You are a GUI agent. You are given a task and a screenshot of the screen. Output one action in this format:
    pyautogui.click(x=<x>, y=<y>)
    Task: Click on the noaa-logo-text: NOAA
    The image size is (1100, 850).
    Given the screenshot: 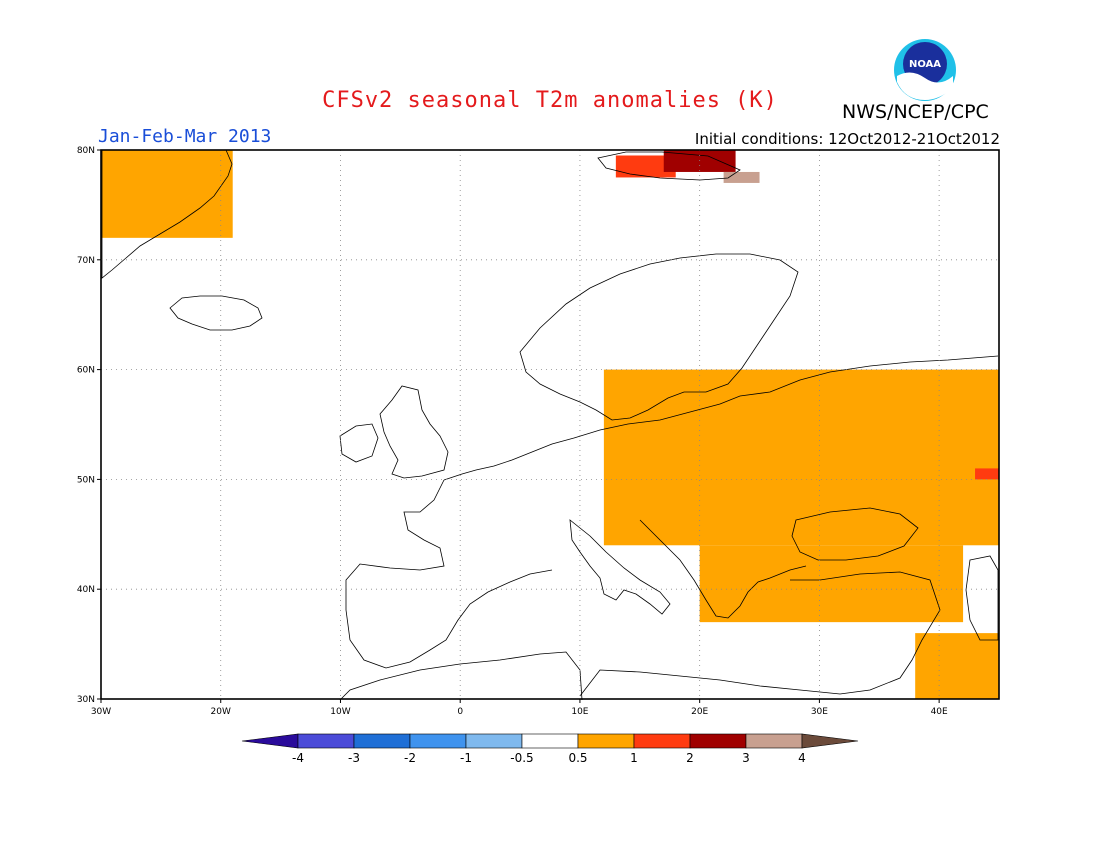 What is the action you would take?
    pyautogui.click(x=925, y=64)
    